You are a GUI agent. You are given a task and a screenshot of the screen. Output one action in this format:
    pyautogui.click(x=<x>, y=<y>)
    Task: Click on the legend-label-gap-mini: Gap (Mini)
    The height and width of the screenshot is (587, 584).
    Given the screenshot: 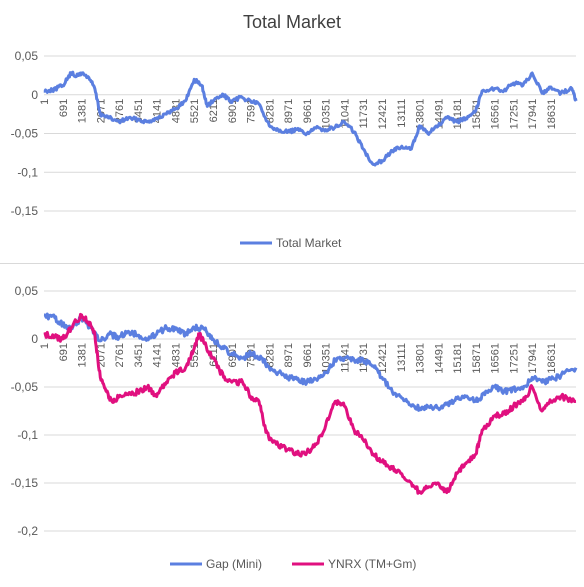 What is the action you would take?
    pyautogui.click(x=234, y=564)
    